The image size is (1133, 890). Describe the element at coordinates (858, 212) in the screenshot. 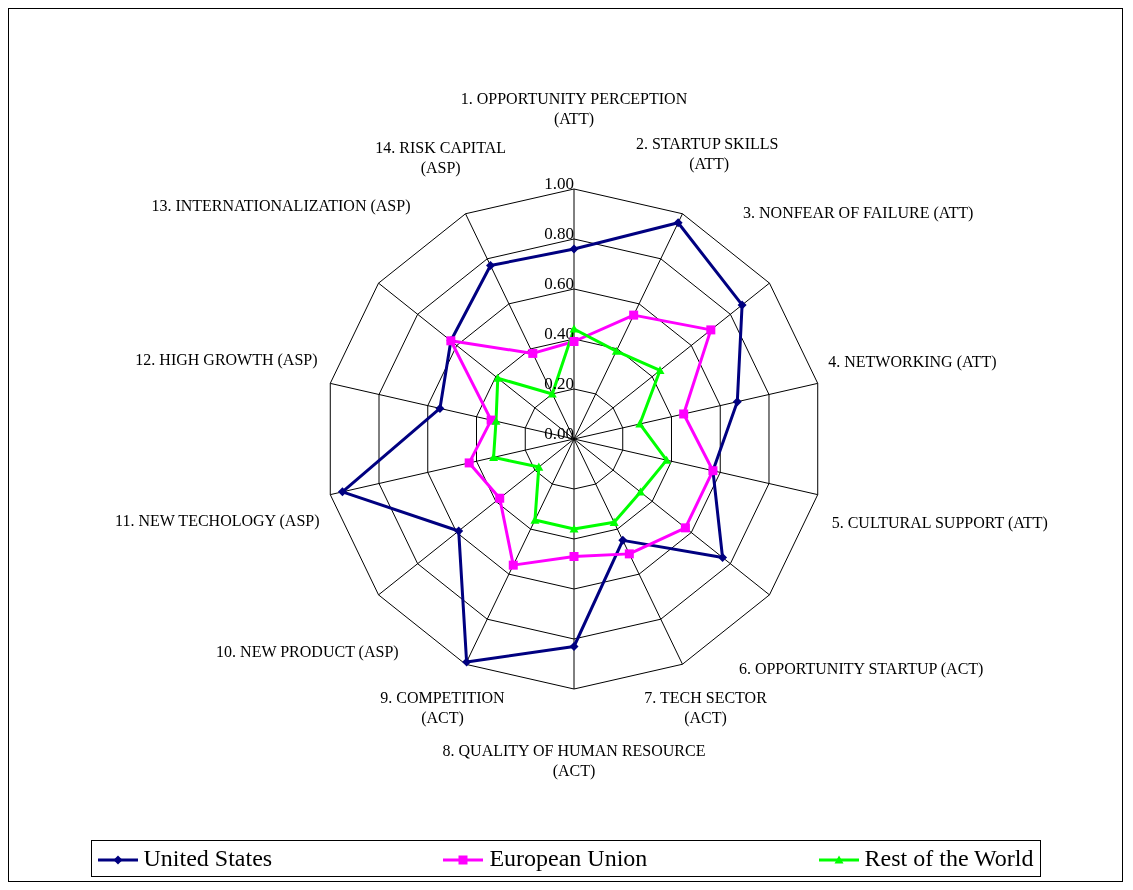

I see `spoke-label: 3. NONFEAR OF FAILURE (ATT)` at that location.